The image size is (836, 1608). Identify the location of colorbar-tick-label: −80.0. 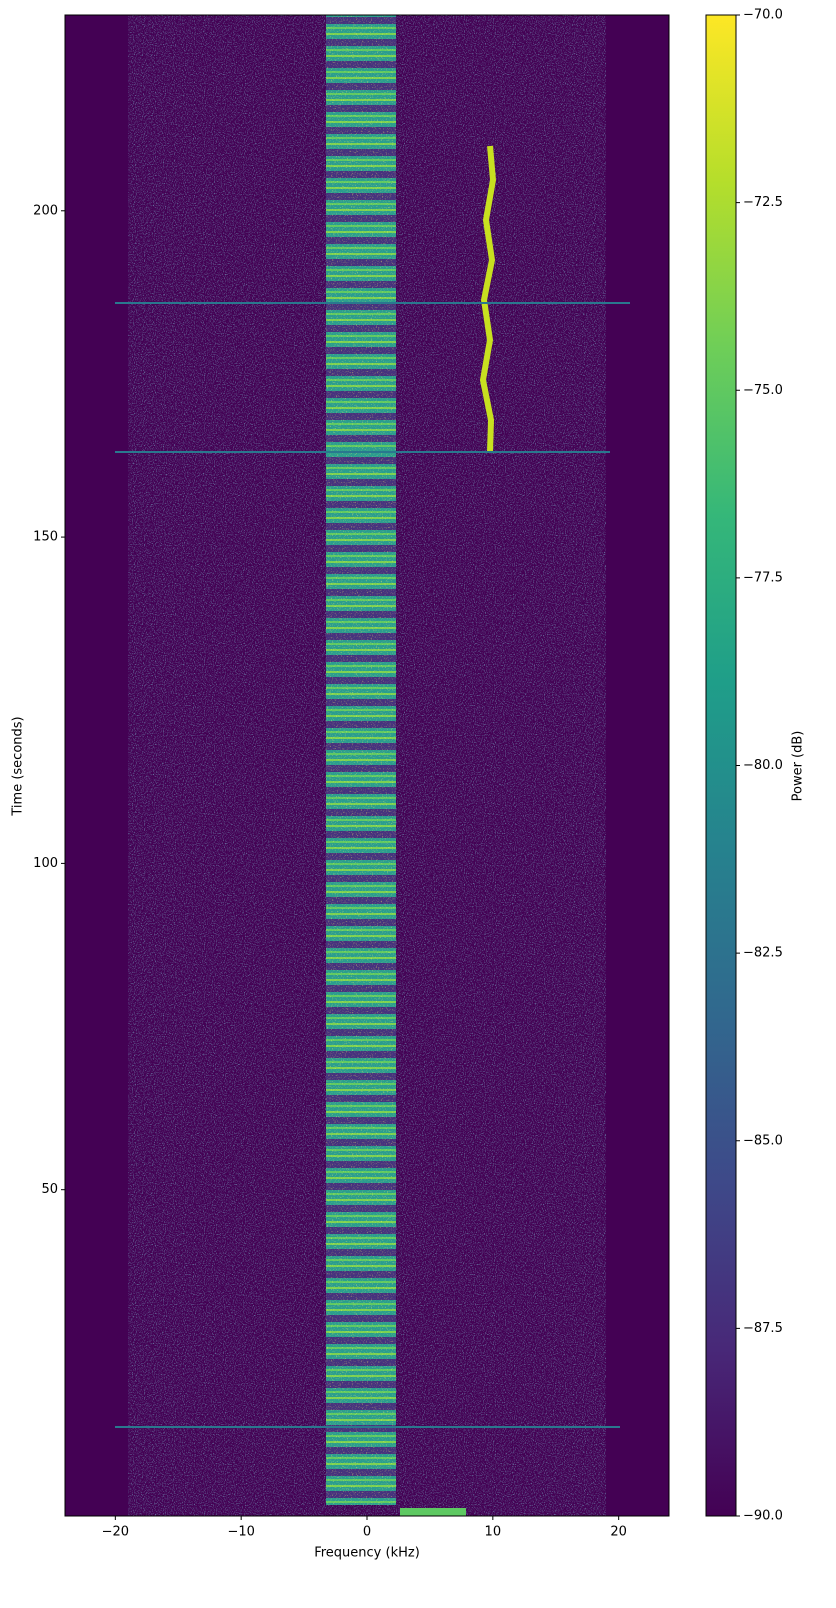
(763, 765).